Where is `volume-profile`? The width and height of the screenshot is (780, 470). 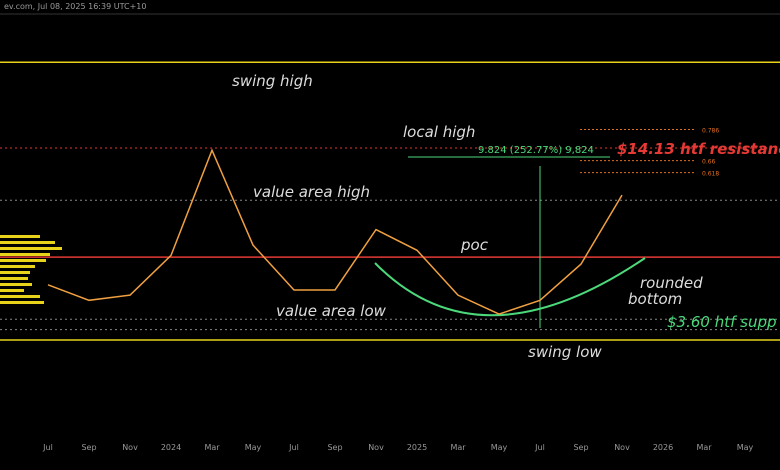 volume-profile is located at coordinates (31, 269).